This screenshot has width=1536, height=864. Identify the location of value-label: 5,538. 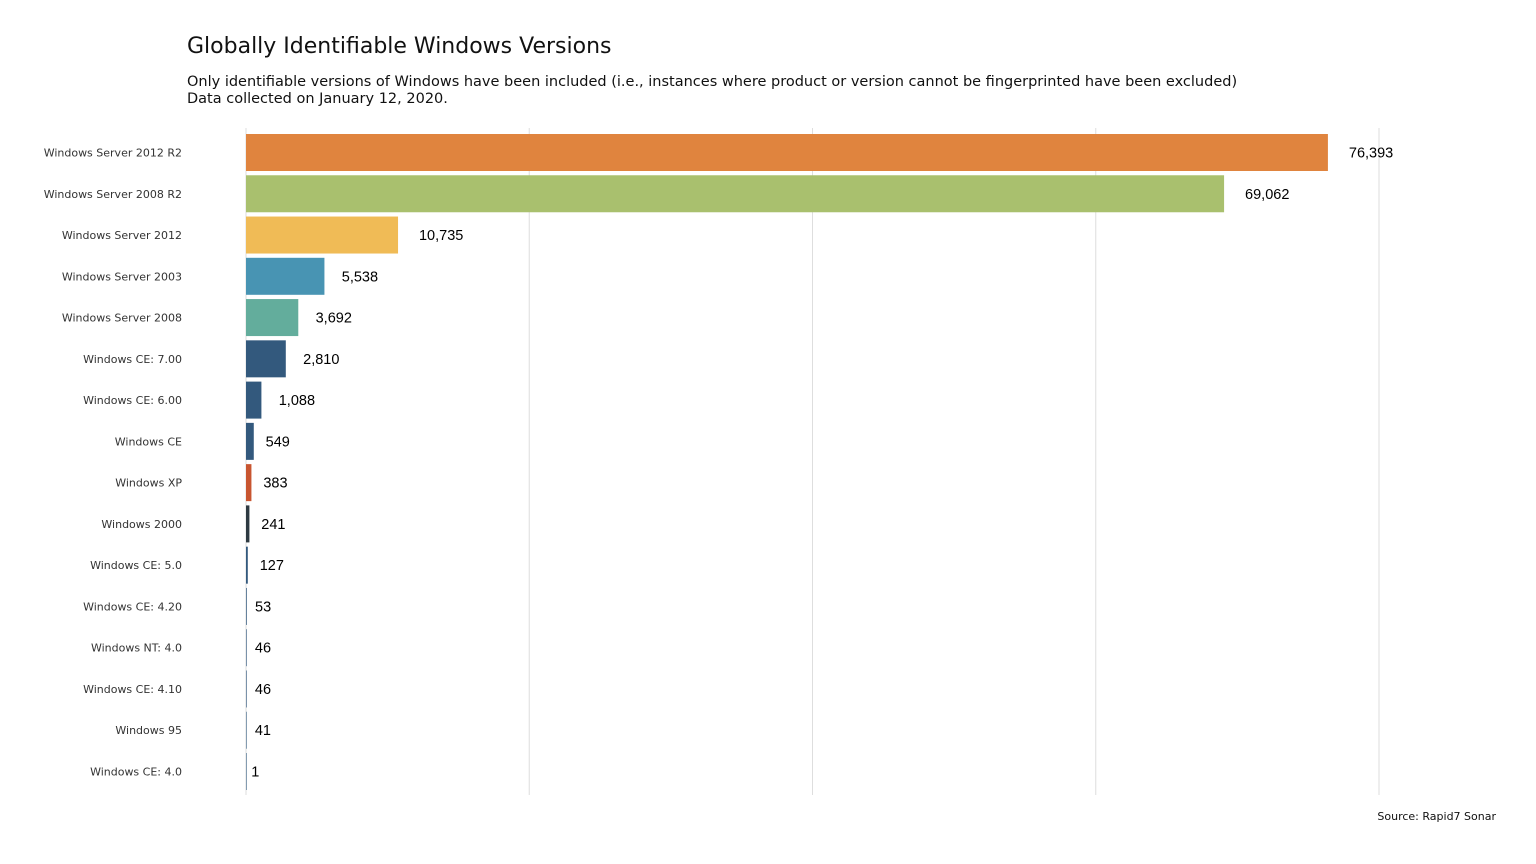
(360, 277).